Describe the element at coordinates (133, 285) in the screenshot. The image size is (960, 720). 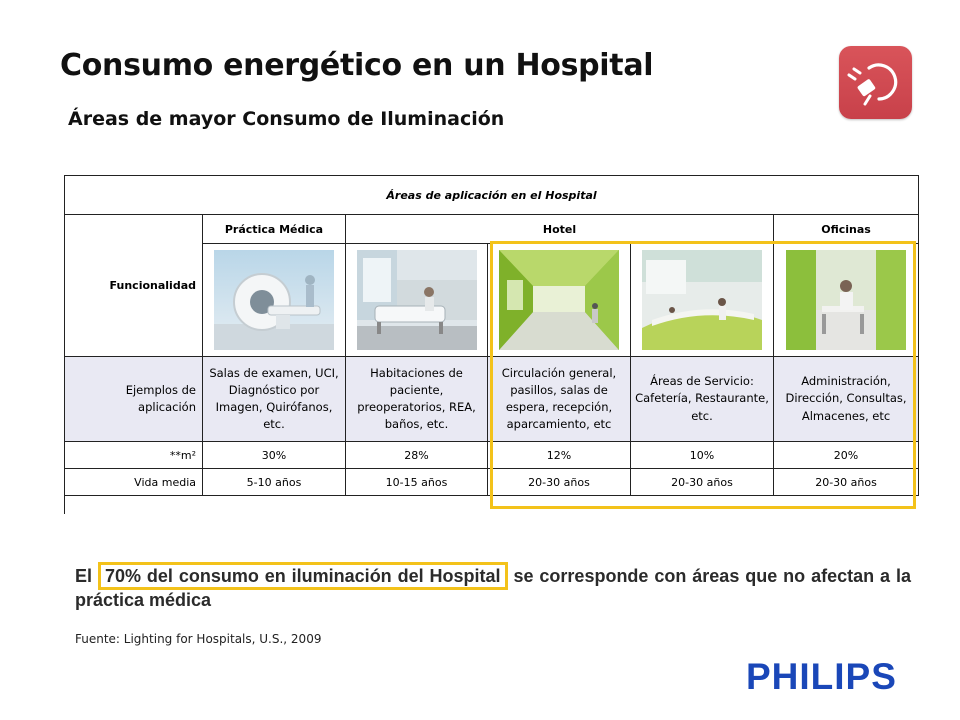
I see `row-label-funcionalidad: Funcionalidad` at that location.